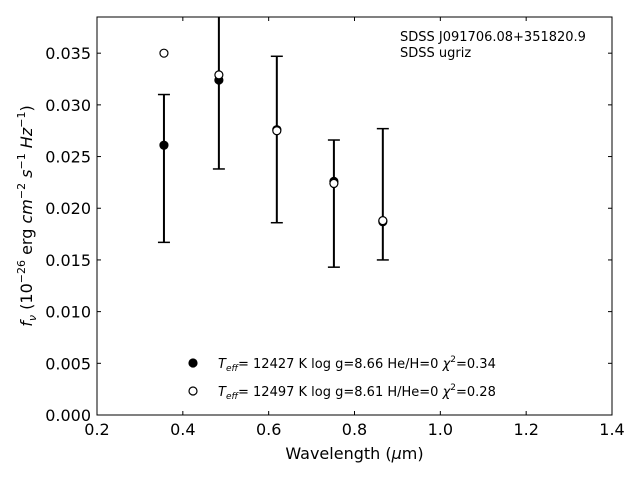 This screenshot has width=640, height=480. What do you see at coordinates (21, 161) in the screenshot?
I see `y-label-sexp: −1` at bounding box center [21, 161].